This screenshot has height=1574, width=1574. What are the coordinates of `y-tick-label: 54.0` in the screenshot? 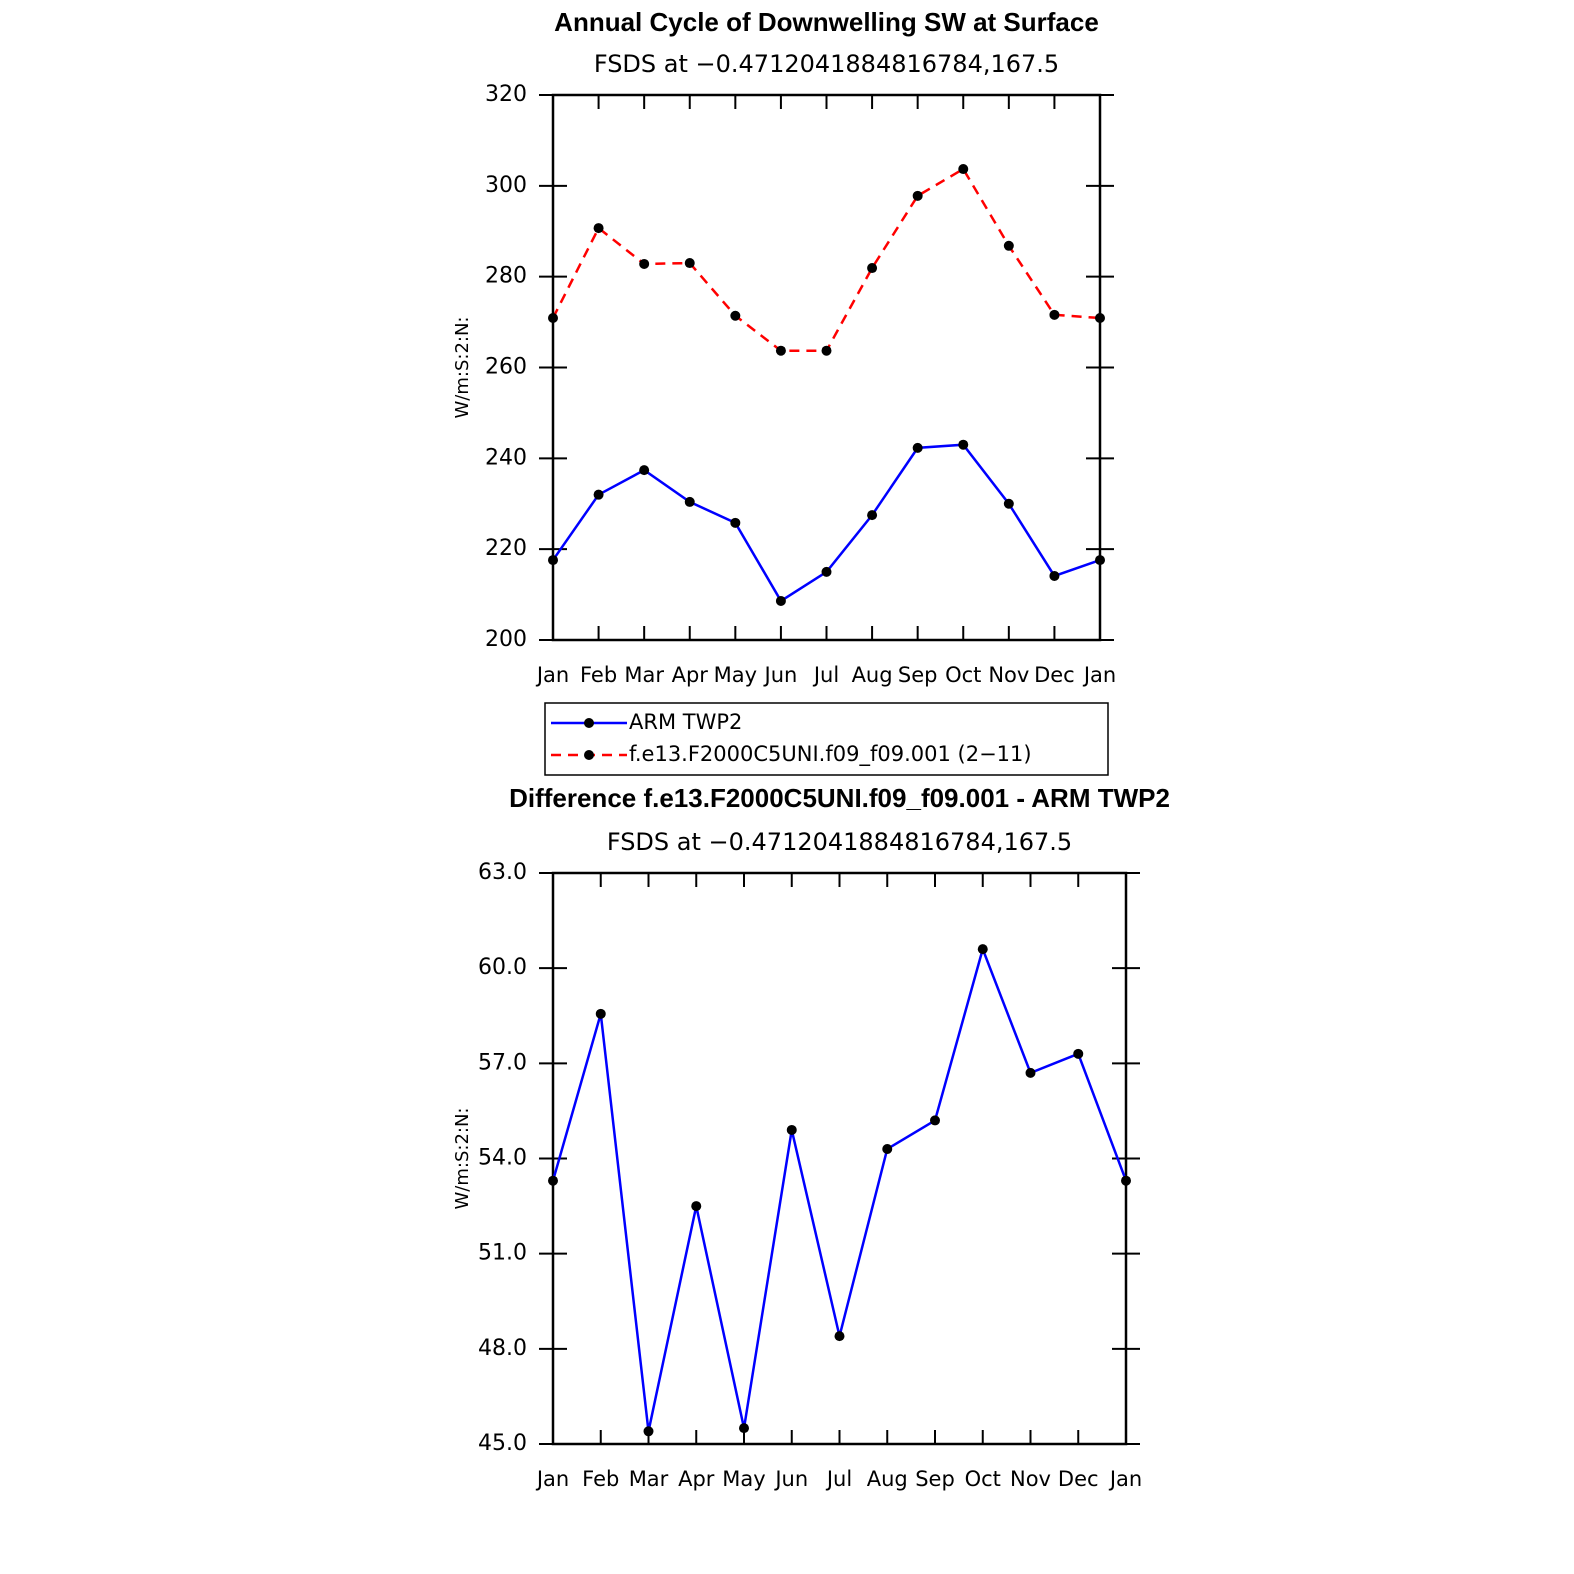 It's located at (502, 1158).